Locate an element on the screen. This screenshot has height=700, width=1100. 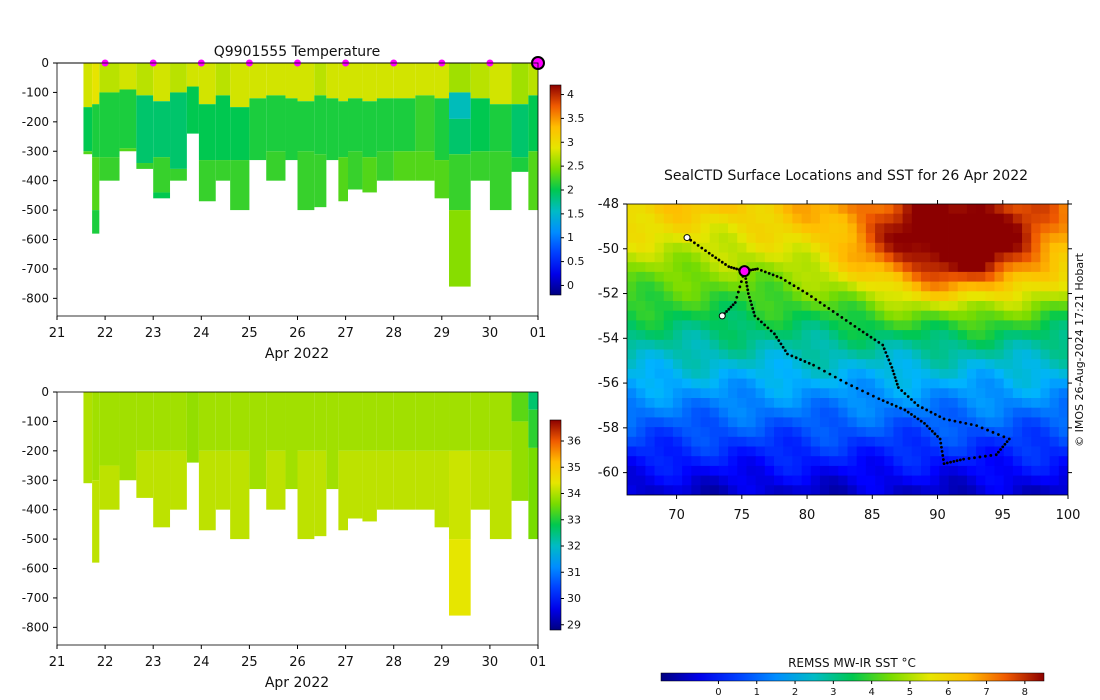
temperature-y-ticks: 0-100-200-300-400-500-600-700-800 is located at coordinates (39, 180).